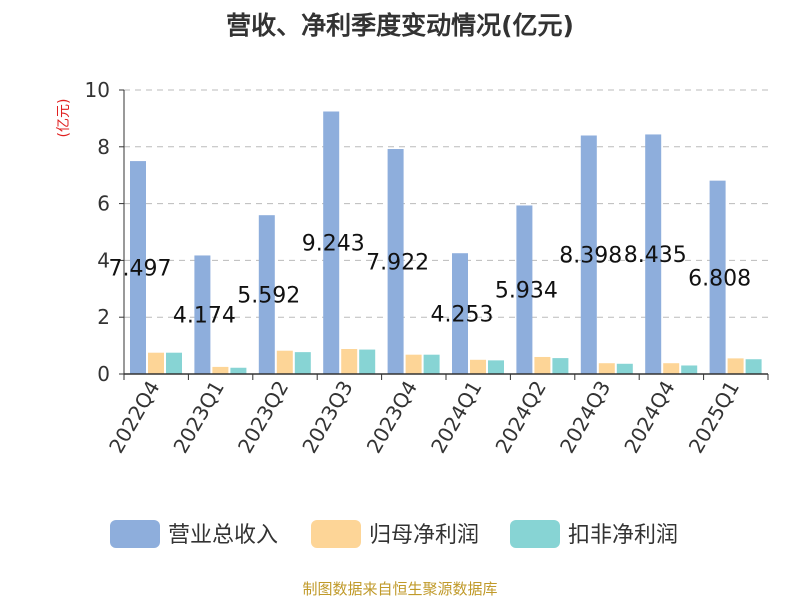  What do you see at coordinates (64, 118) in the screenshot?
I see `y-axis-label: (亿元)` at bounding box center [64, 118].